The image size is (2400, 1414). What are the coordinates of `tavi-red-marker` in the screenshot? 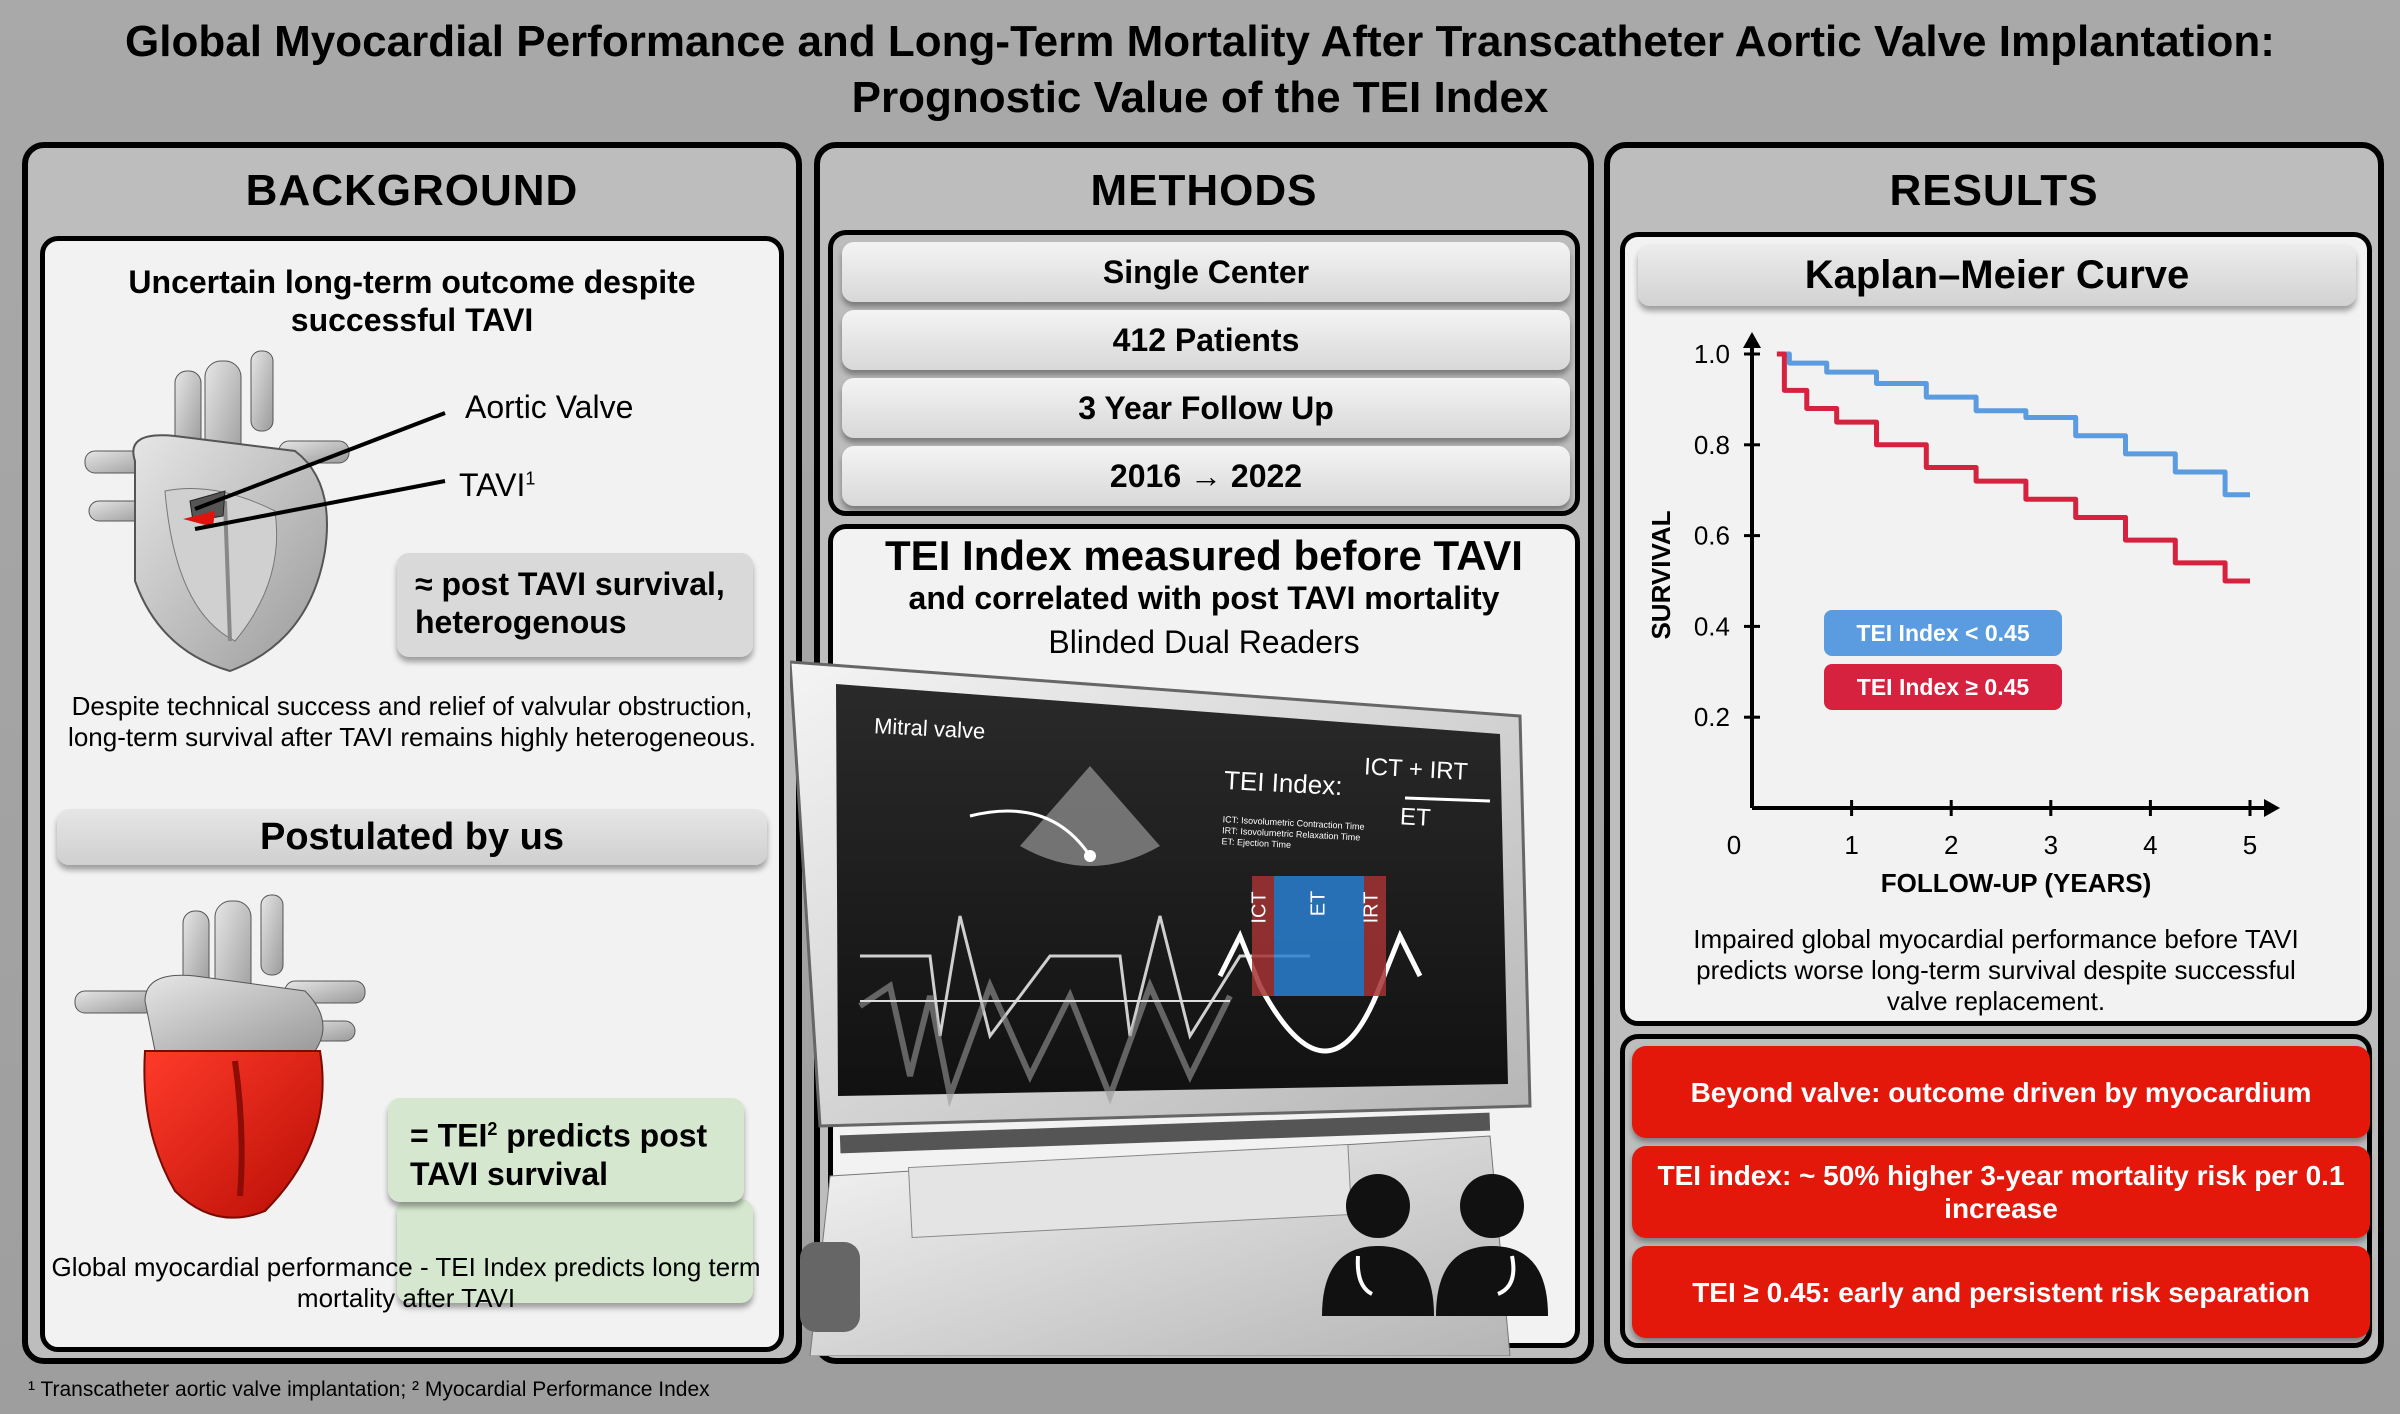 It's located at (199, 519).